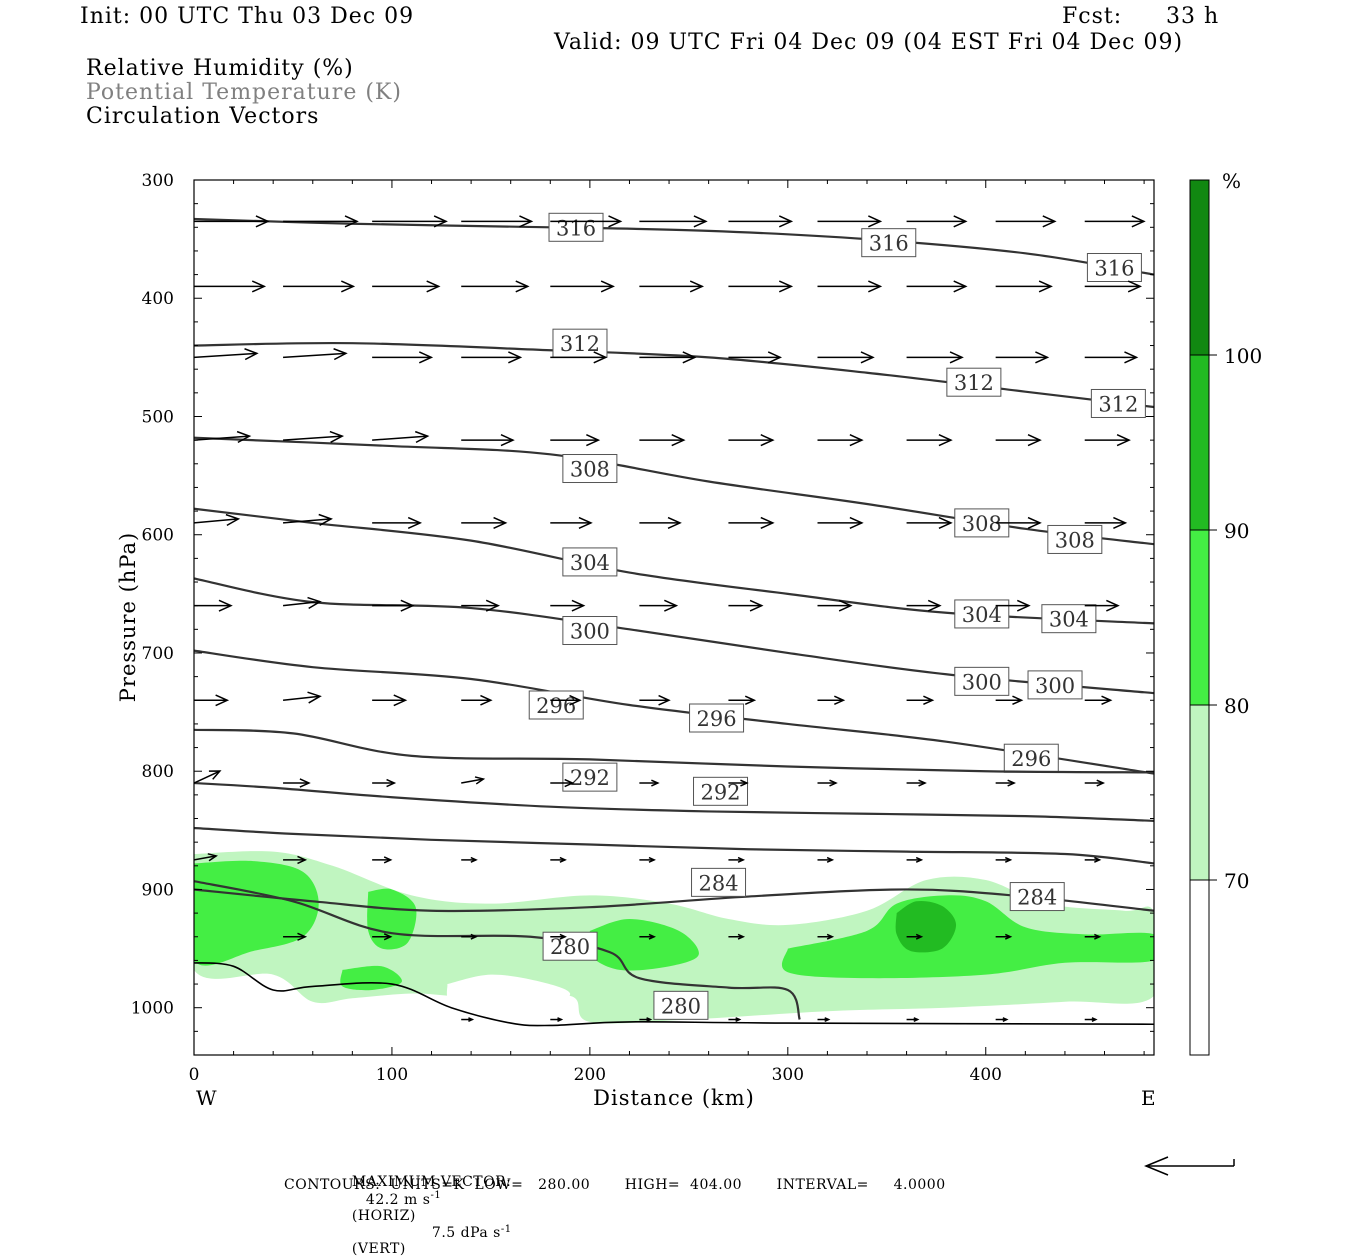 The height and width of the screenshot is (1257, 1350). I want to click on isentrope-label: 296, so click(717, 719).